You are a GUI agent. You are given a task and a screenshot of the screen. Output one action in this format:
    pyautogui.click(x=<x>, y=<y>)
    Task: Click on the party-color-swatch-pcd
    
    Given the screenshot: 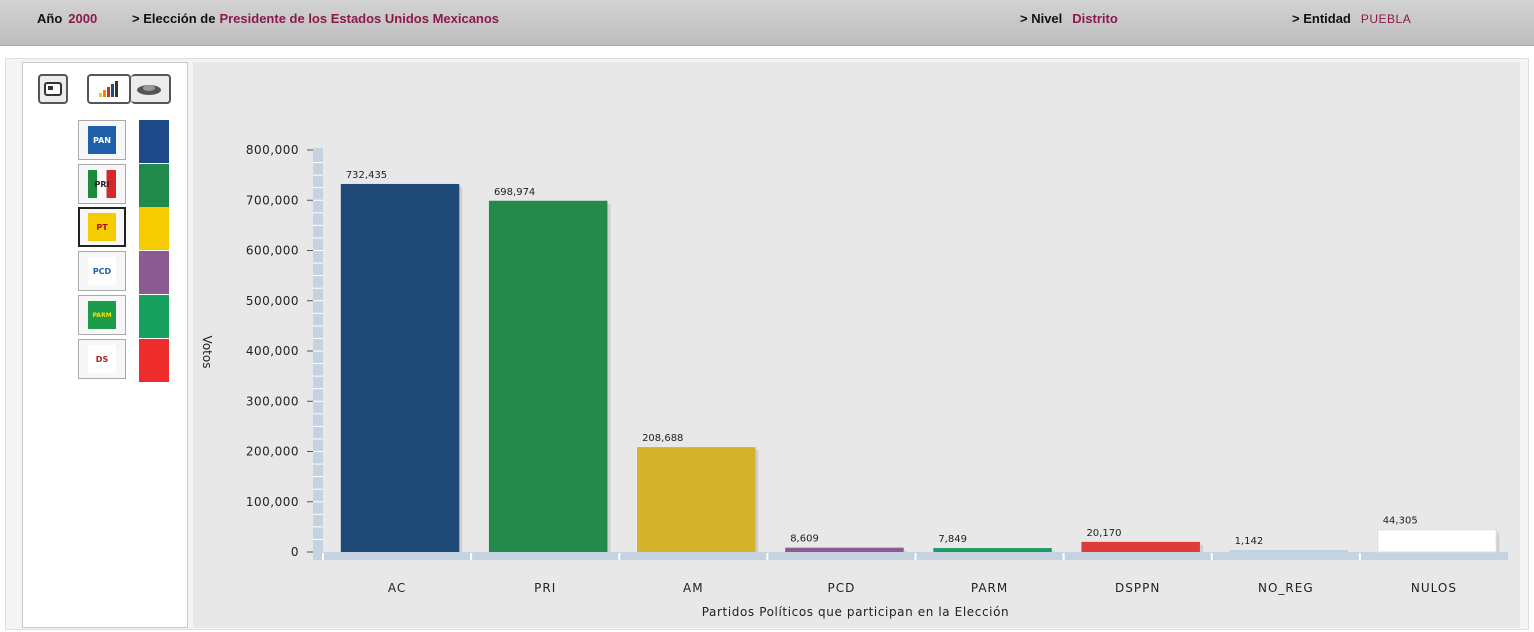 What is the action you would take?
    pyautogui.click(x=154, y=272)
    